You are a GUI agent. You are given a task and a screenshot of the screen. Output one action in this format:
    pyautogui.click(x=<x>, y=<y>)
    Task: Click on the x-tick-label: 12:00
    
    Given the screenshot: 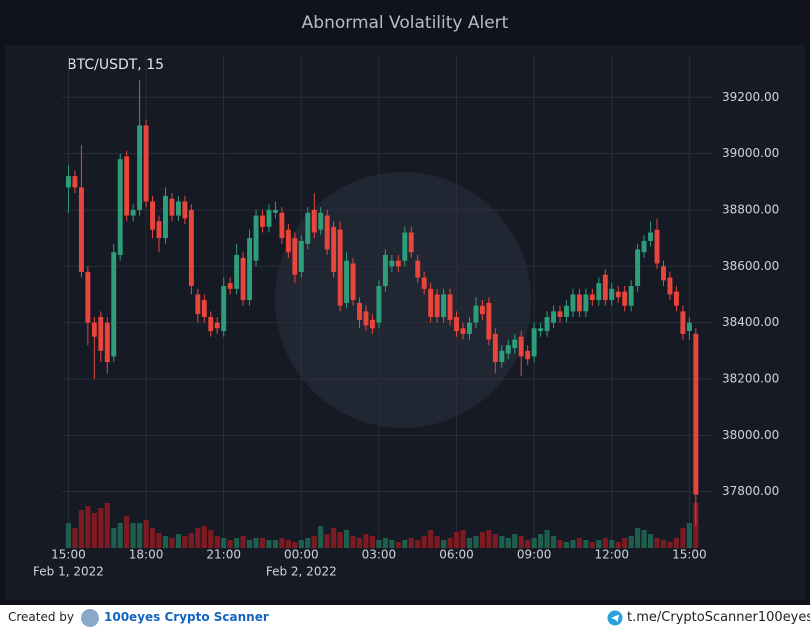 What is the action you would take?
    pyautogui.click(x=611, y=555)
    